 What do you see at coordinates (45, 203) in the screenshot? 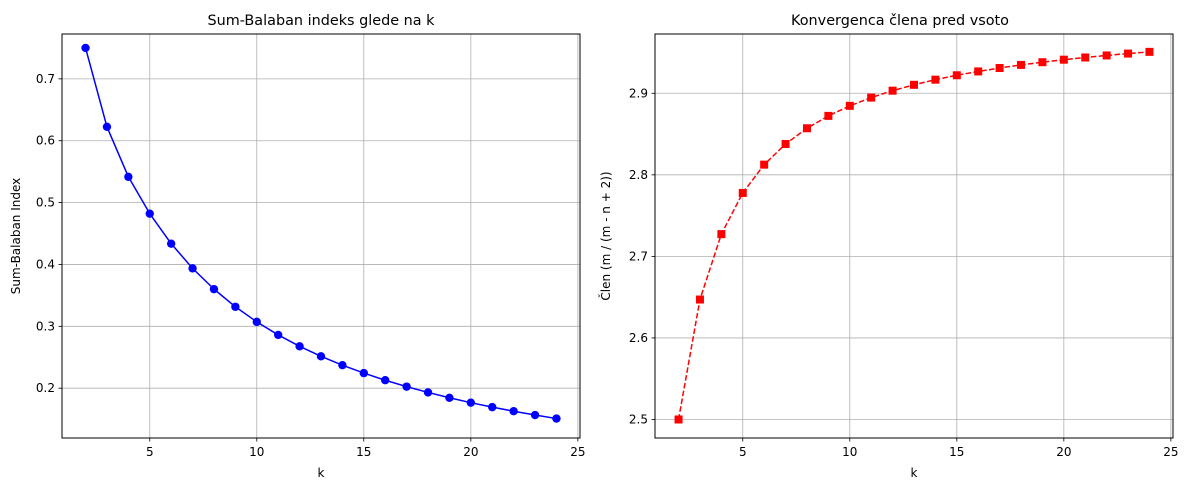
I see `y-tick-label: 0.5` at bounding box center [45, 203].